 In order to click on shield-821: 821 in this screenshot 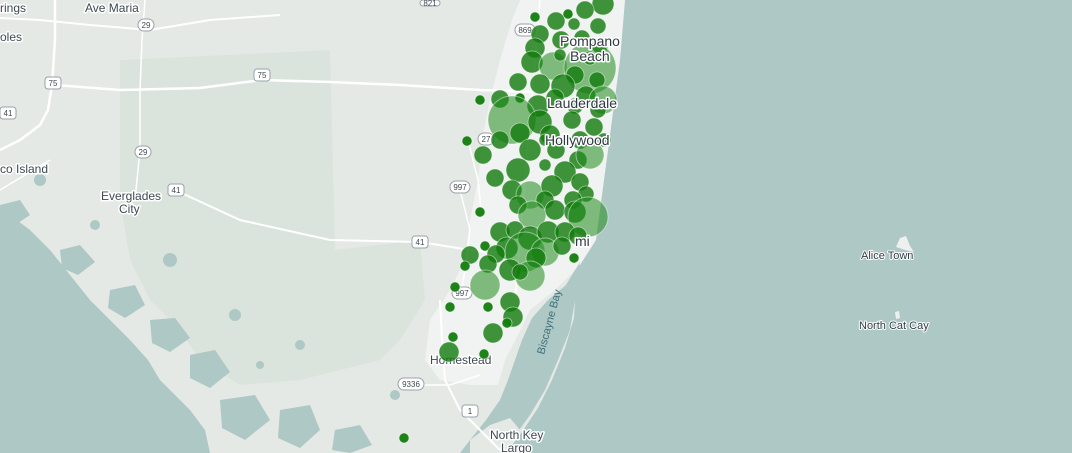, I will do `click(430, 4)`.